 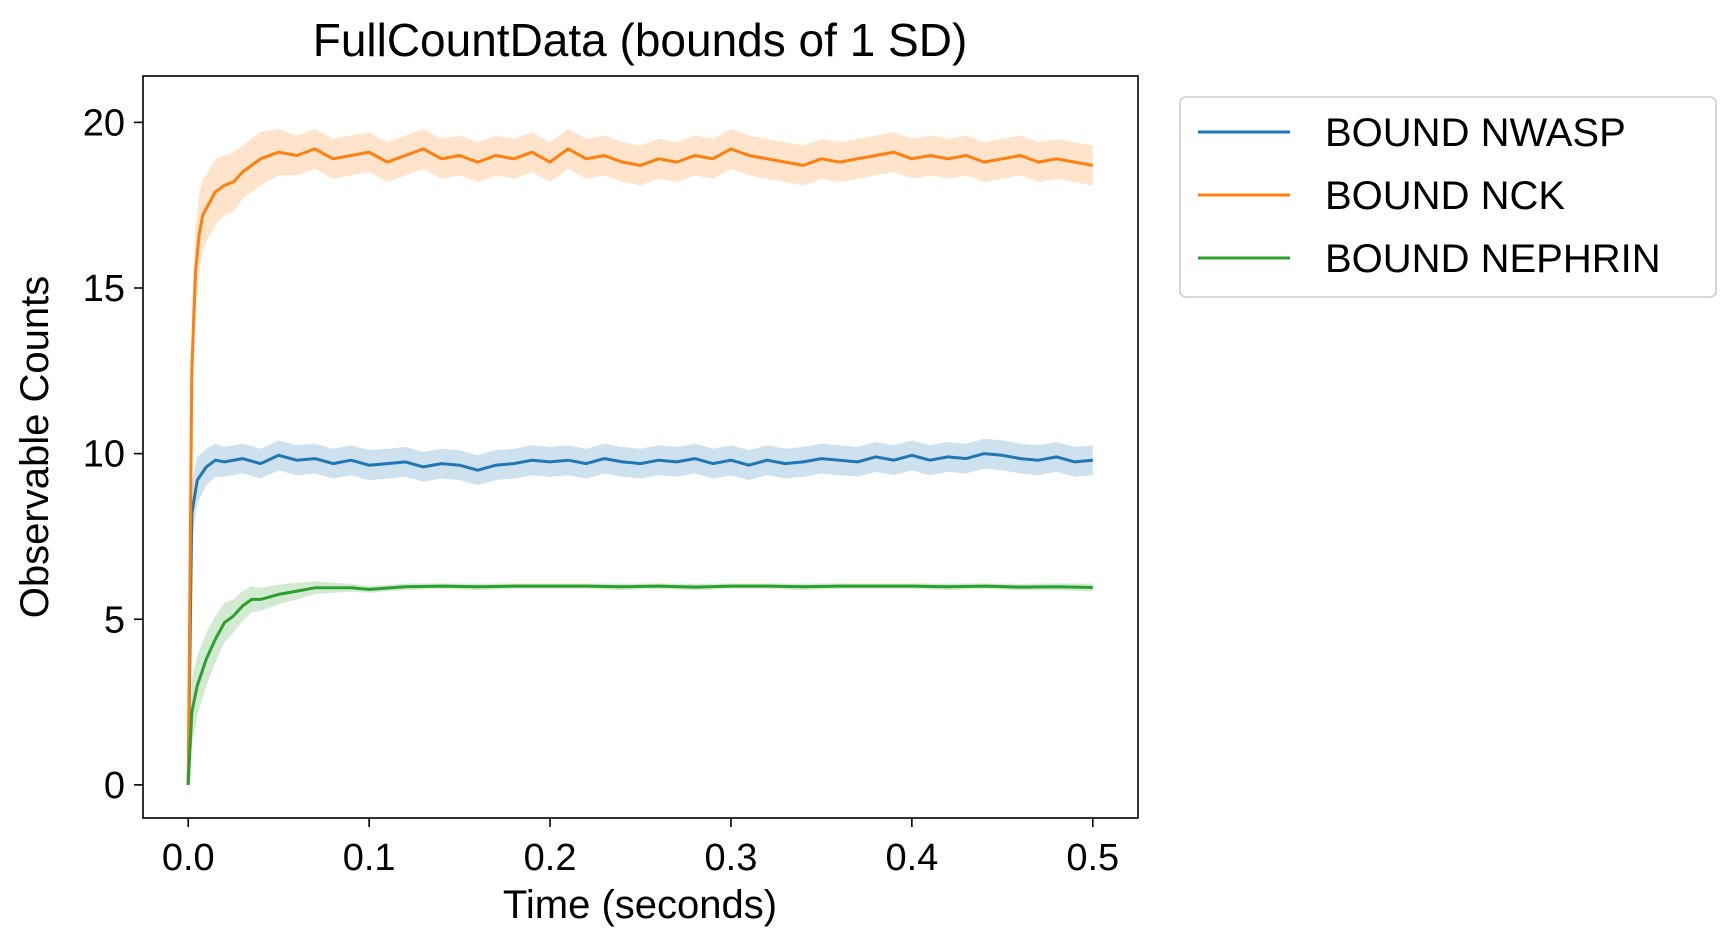 I want to click on x-axis-title: Time (seconds), so click(x=640, y=905).